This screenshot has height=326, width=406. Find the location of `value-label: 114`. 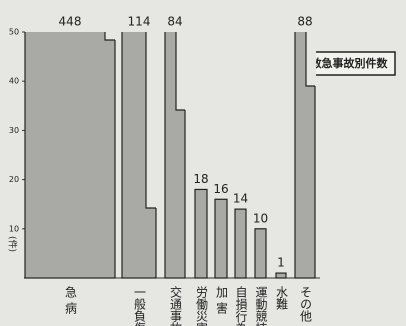

value-label: 114 is located at coordinates (139, 22).